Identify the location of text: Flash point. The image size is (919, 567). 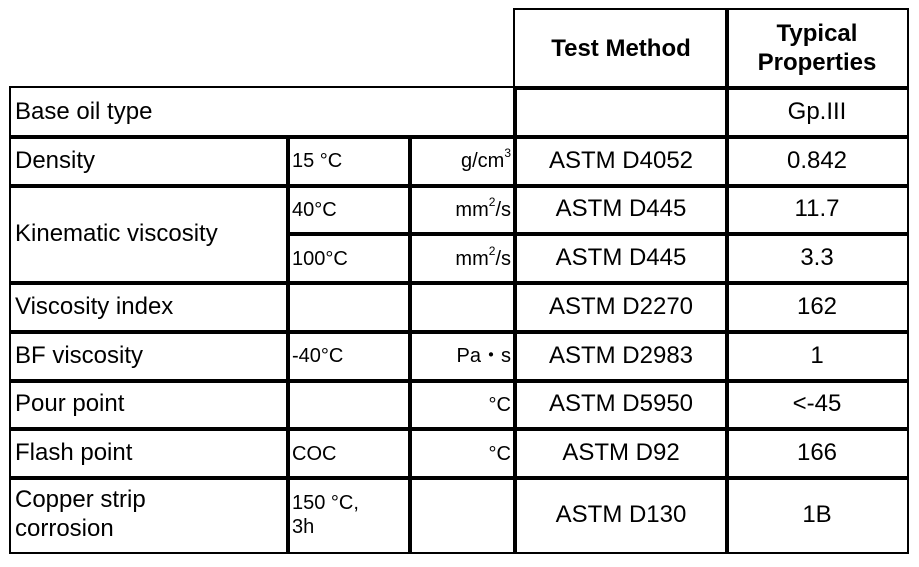
(74, 453).